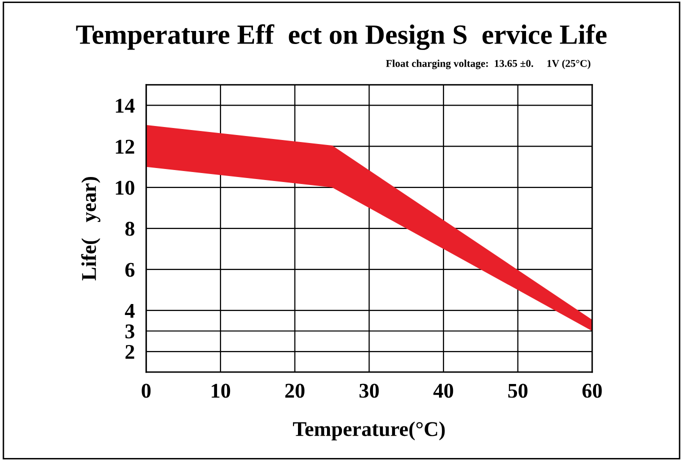 This screenshot has width=683, height=461. I want to click on x-tick-label: 40, so click(443, 391).